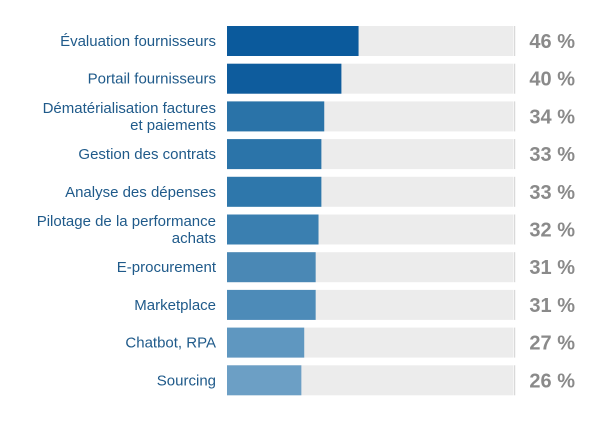 Image resolution: width=600 pixels, height=432 pixels. Describe the element at coordinates (152, 79) in the screenshot. I see `category-label: Portail fournisseurs` at that location.